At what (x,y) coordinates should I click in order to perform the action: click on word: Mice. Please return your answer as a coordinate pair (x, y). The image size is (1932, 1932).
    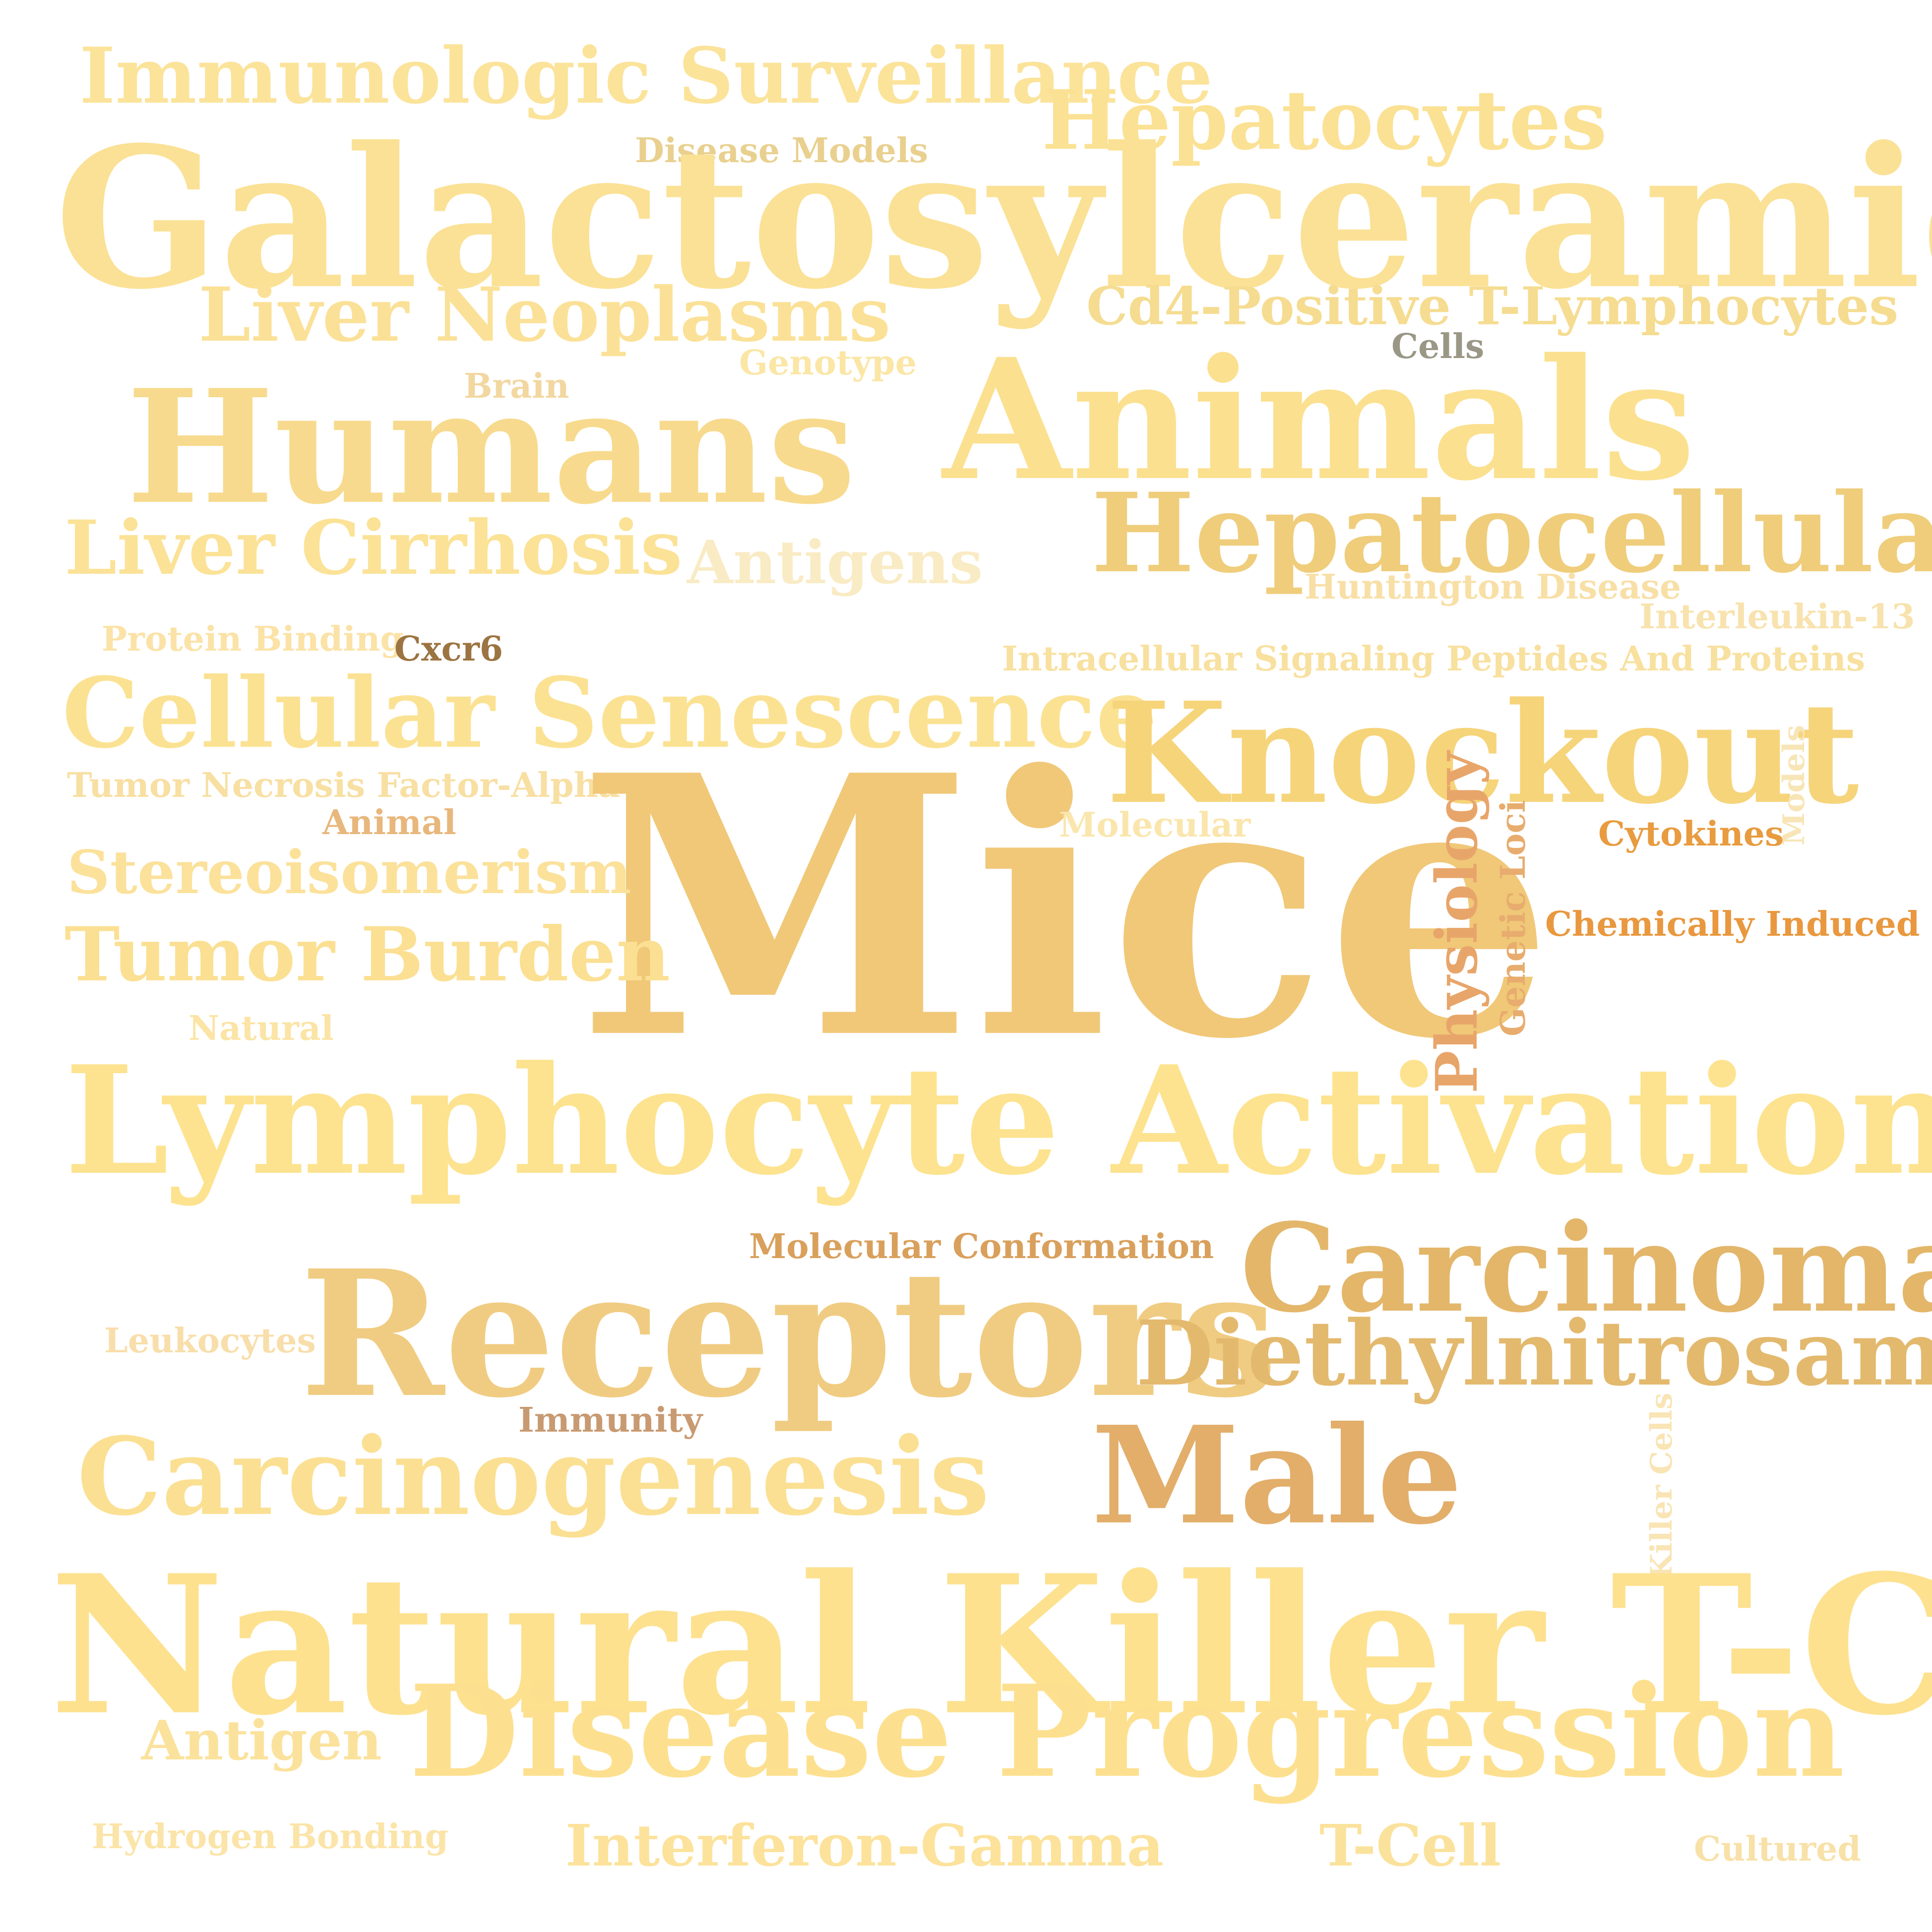
    Looking at the image, I should click on (1066, 907).